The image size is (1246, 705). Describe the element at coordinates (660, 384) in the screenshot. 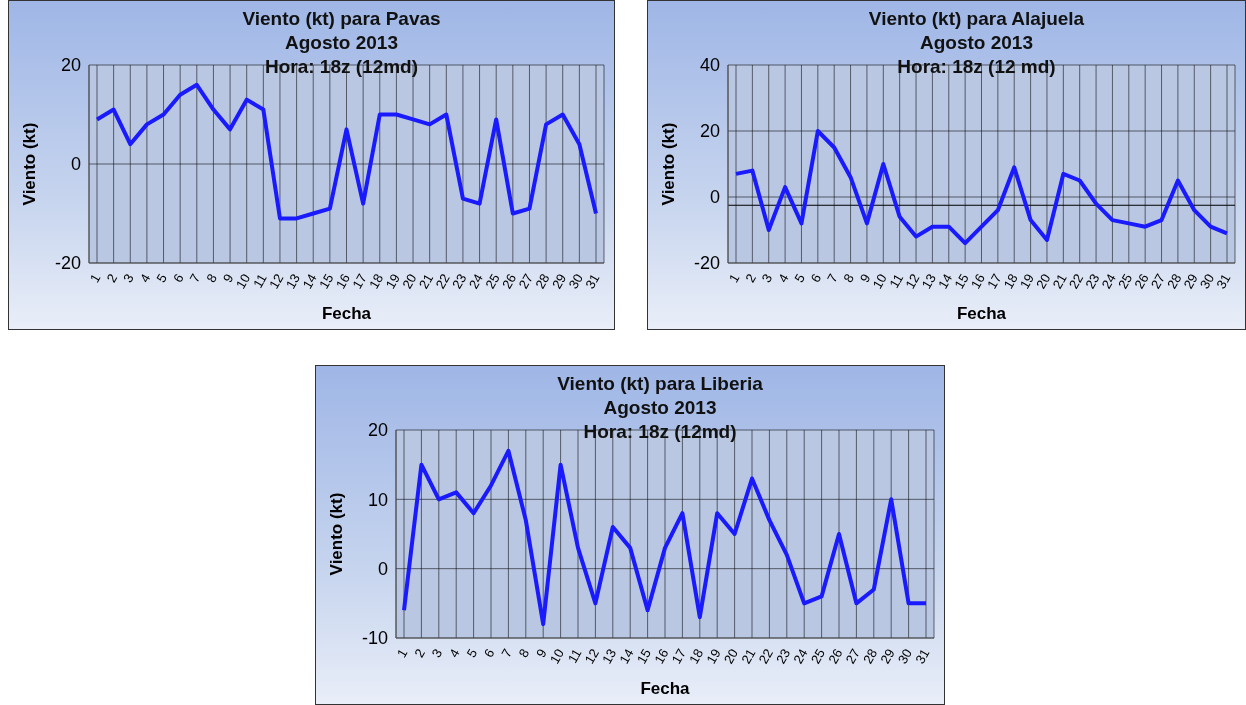

I see `chart-title: Viento (kt) para Liberia` at that location.